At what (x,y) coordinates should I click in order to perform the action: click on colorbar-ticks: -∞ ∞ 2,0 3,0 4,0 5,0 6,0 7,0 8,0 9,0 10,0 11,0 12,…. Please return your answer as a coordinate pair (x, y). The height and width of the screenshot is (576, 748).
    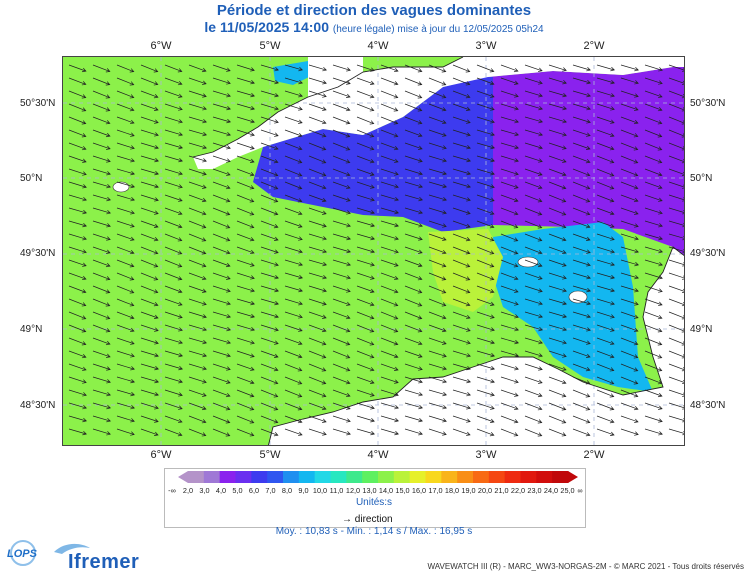
    Looking at the image, I should click on (378, 492).